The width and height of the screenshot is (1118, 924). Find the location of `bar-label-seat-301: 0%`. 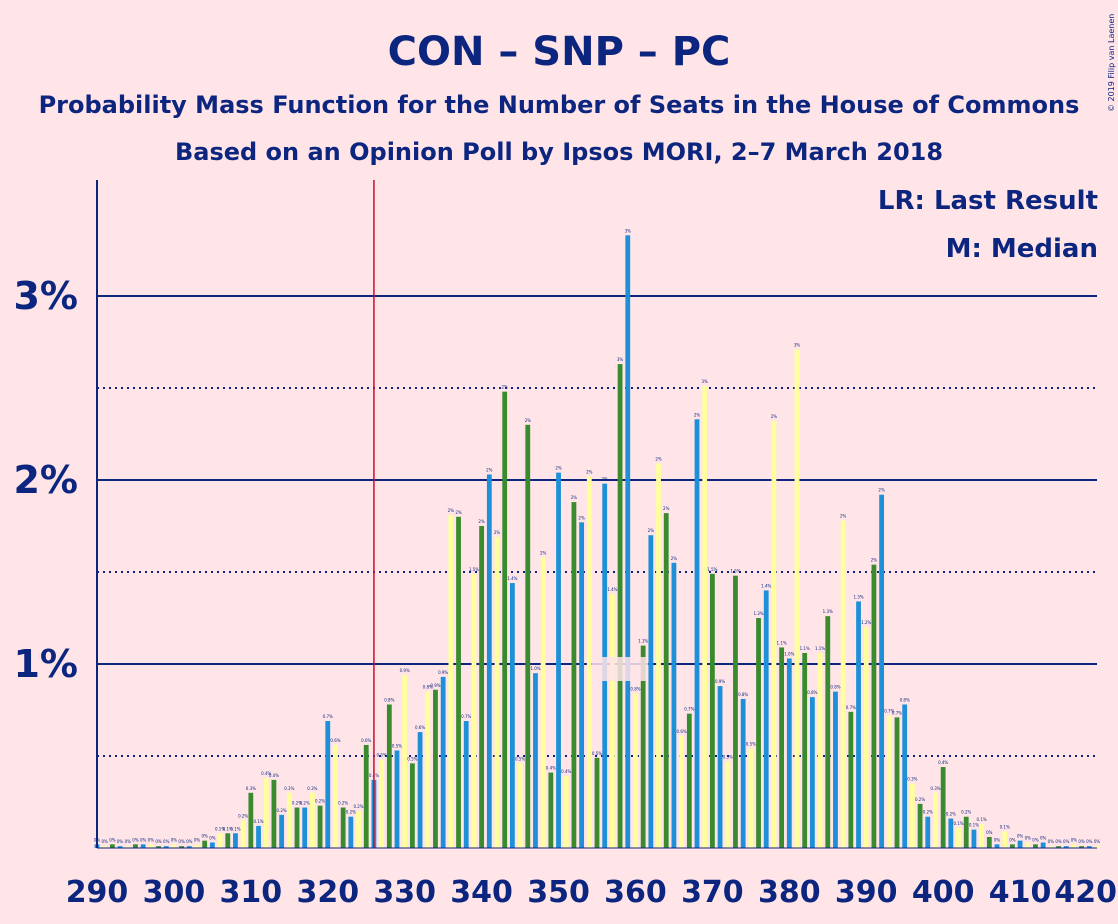

bar-label-seat-301: 0% is located at coordinates (181, 841).